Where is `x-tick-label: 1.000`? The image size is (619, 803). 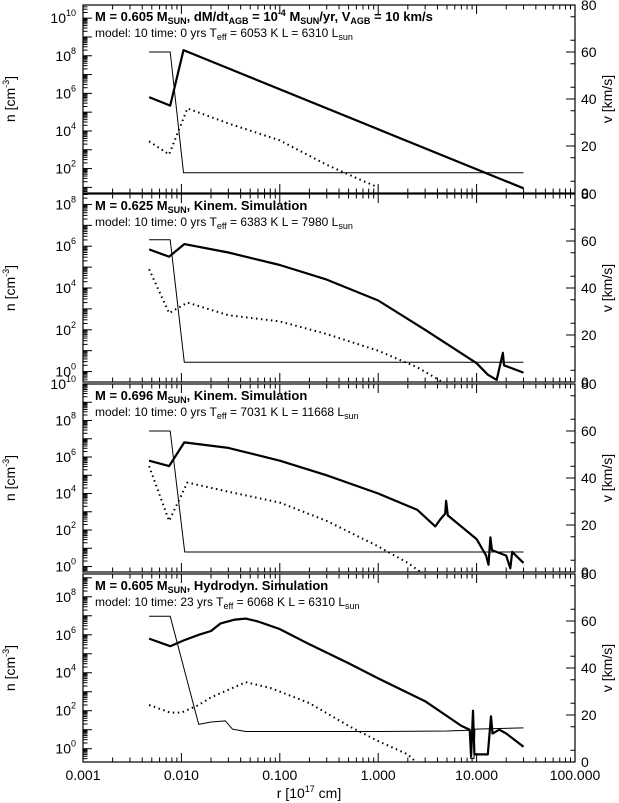
x-tick-label: 1.000 is located at coordinates (378, 775).